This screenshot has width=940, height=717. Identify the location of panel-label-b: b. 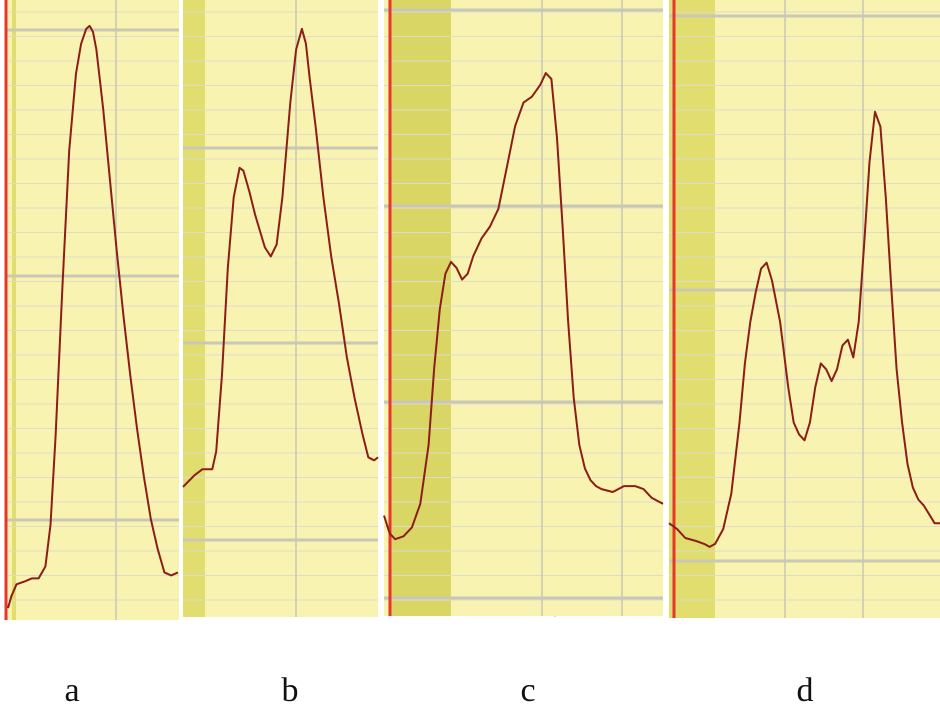
(290, 690).